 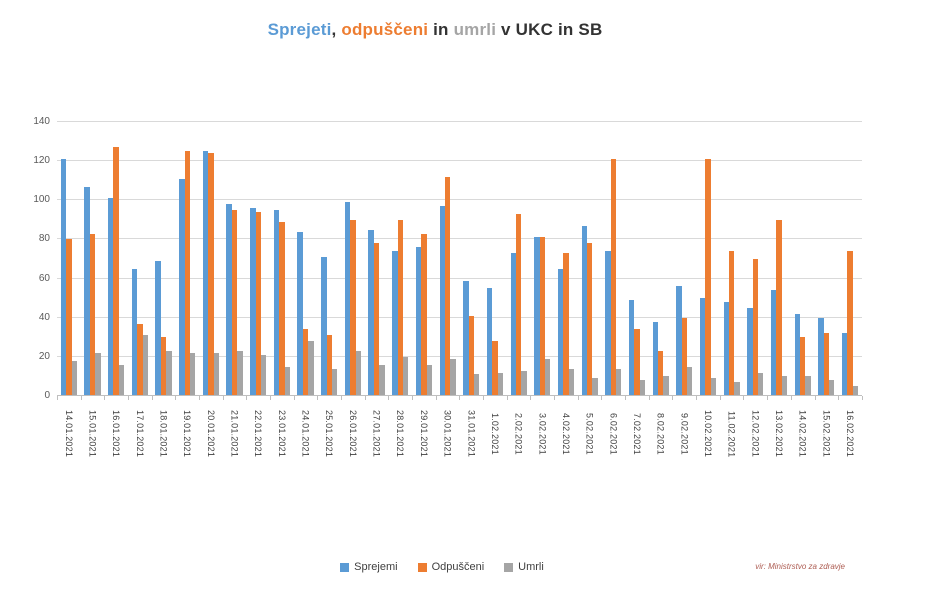 I want to click on y-axis-tick-label: 60, so click(x=44, y=278).